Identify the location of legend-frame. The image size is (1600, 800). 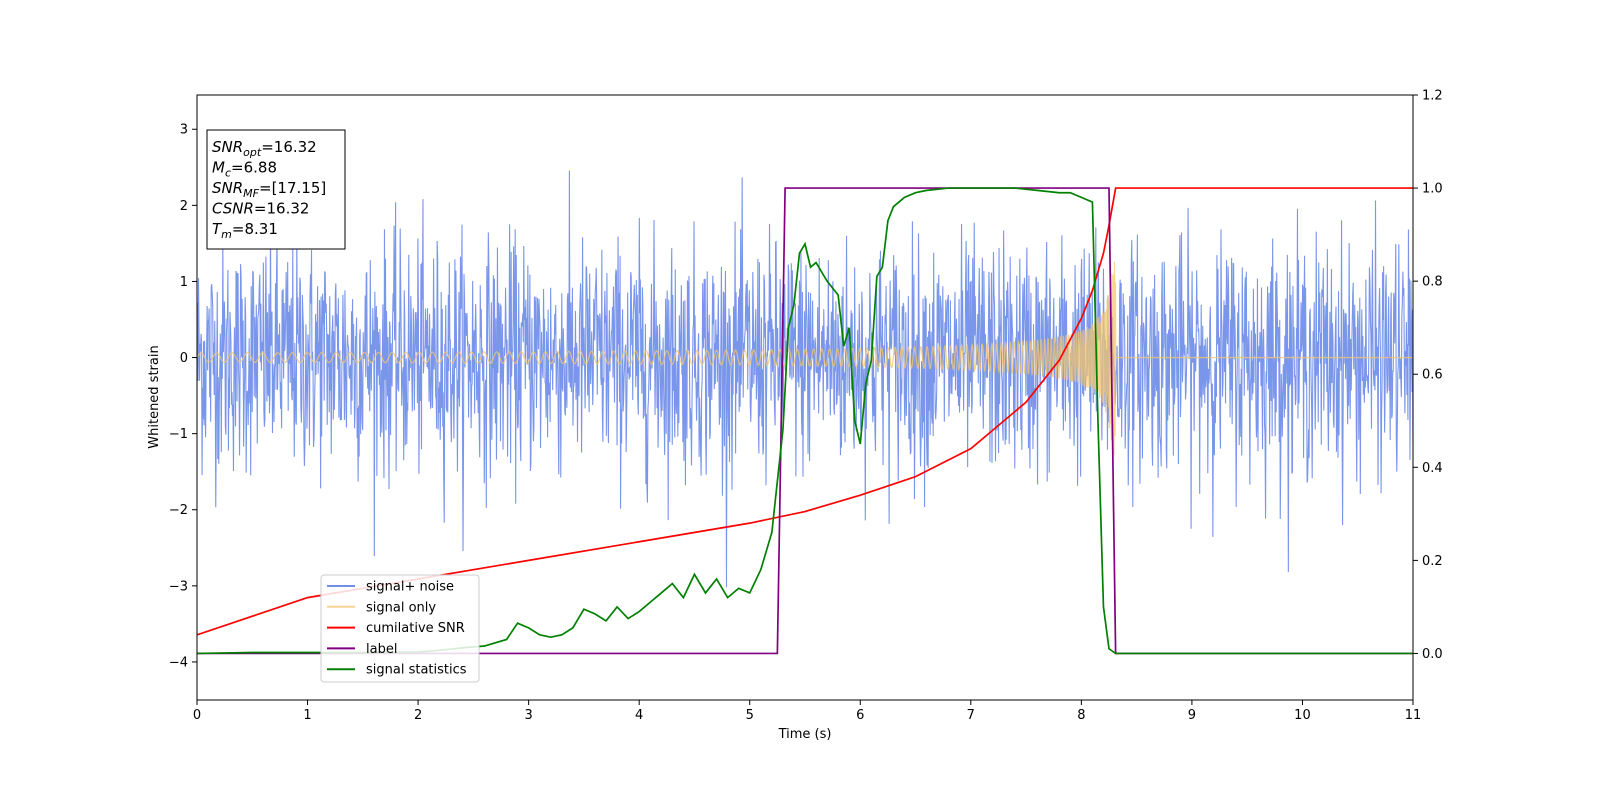
(400, 628).